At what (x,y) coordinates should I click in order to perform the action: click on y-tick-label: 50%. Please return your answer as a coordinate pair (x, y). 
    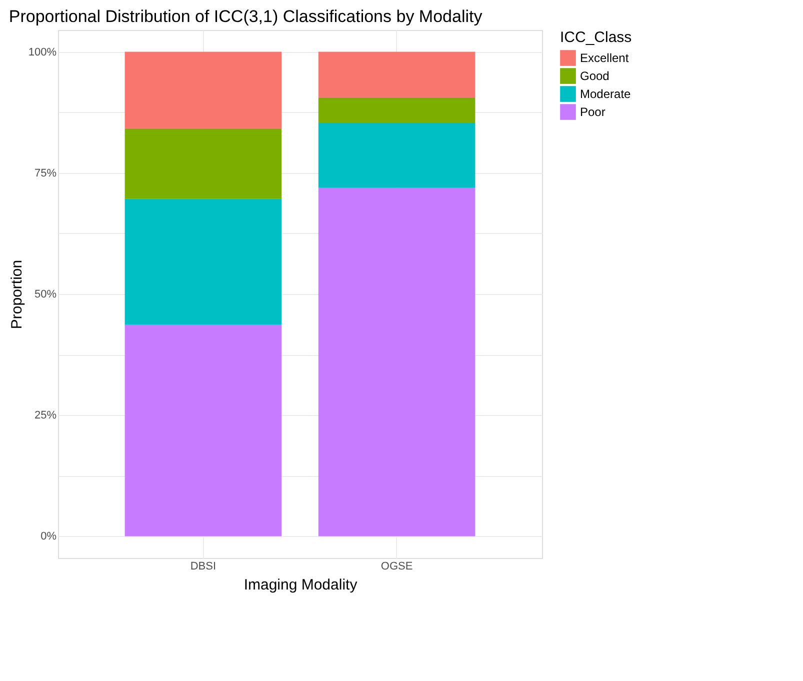
    Looking at the image, I should click on (45, 294).